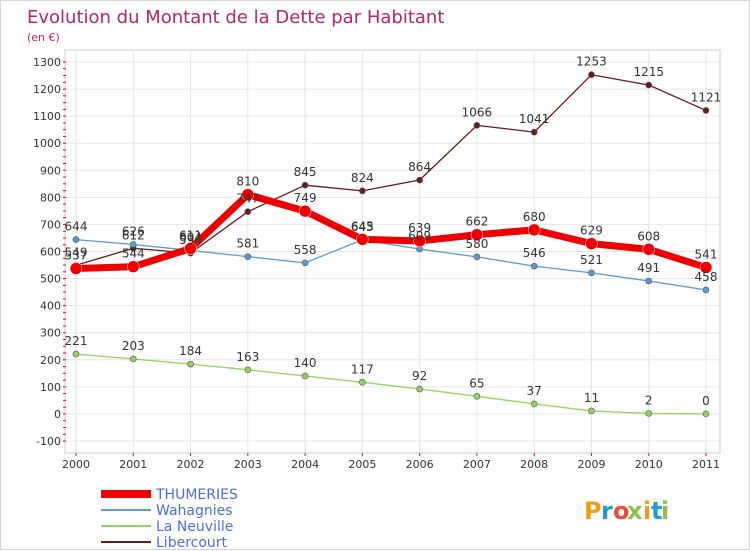 The width and height of the screenshot is (750, 551). I want to click on data-label: 824, so click(362, 178).